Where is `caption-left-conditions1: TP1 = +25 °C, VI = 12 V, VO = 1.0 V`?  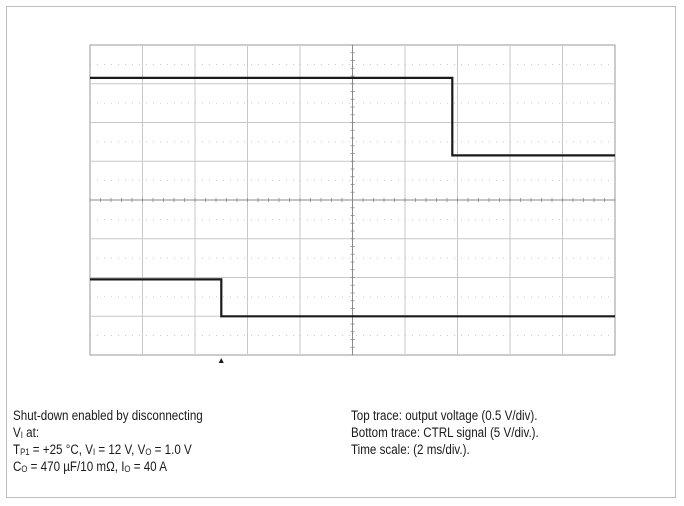
caption-left-conditions1: TP1 = +25 °C, VI = 12 V, VO = 1.0 V is located at coordinates (155, 449).